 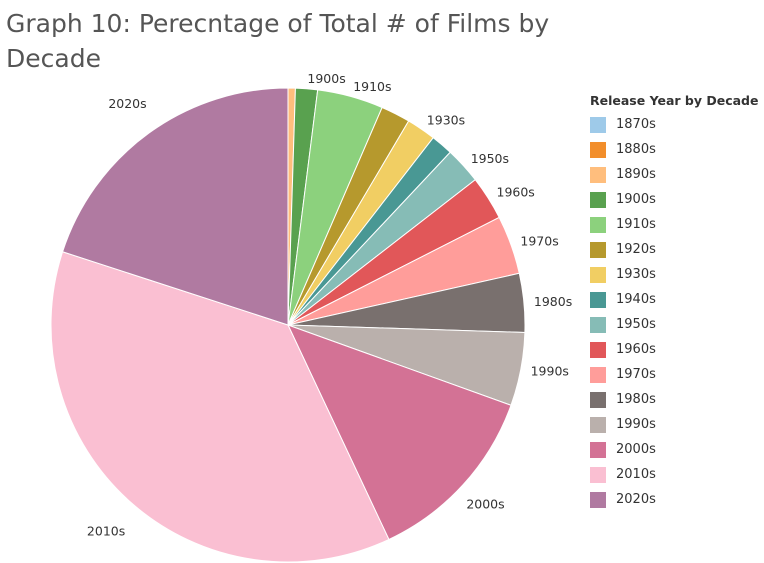 What do you see at coordinates (636, 499) in the screenshot?
I see `legend-label: 2020s` at bounding box center [636, 499].